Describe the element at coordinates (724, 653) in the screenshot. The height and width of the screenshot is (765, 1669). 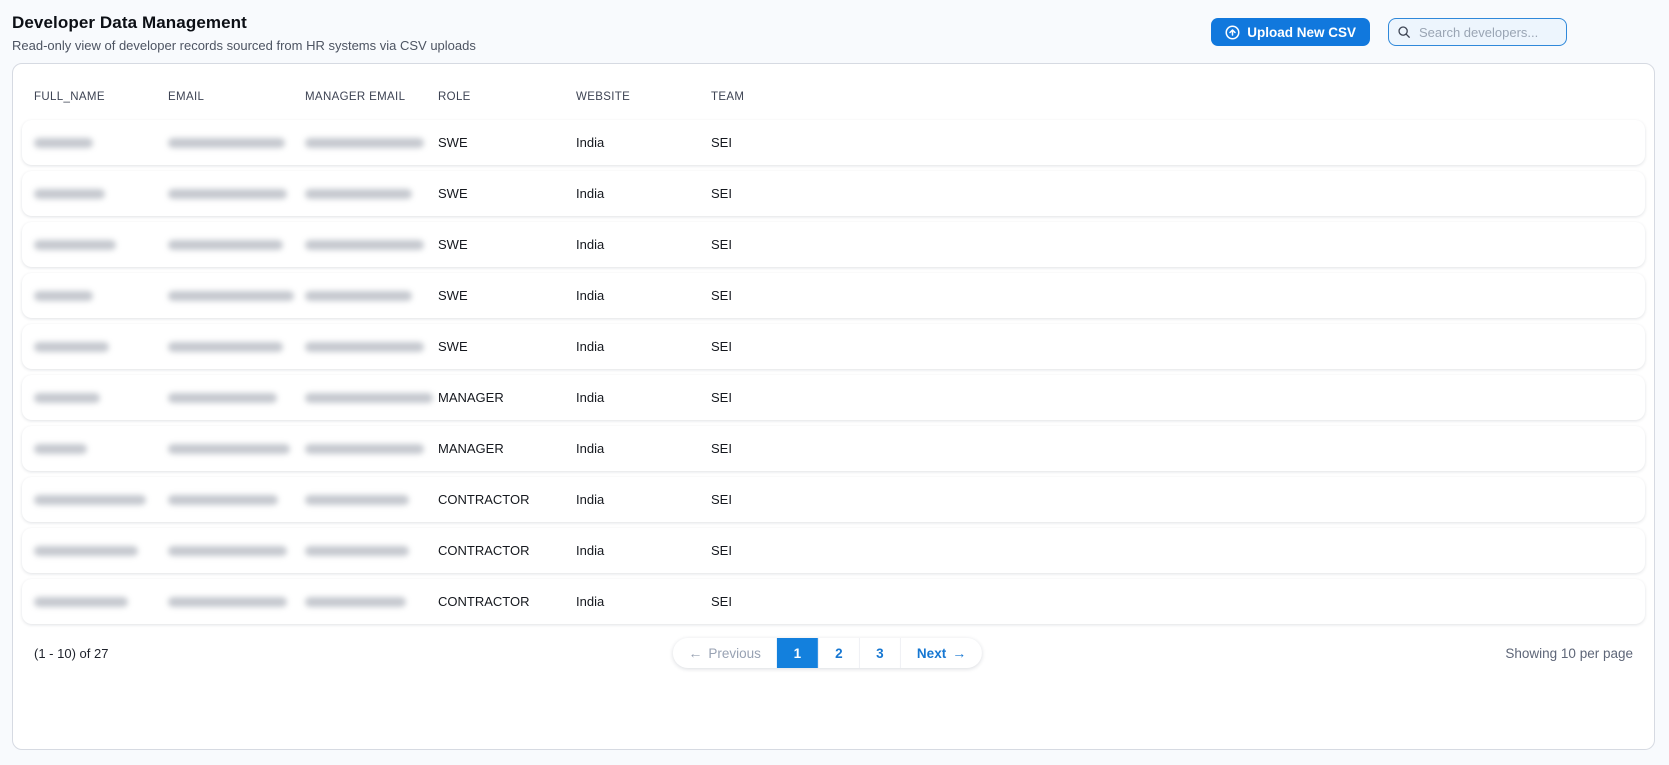
I see `previous-button: ← Previous` at that location.